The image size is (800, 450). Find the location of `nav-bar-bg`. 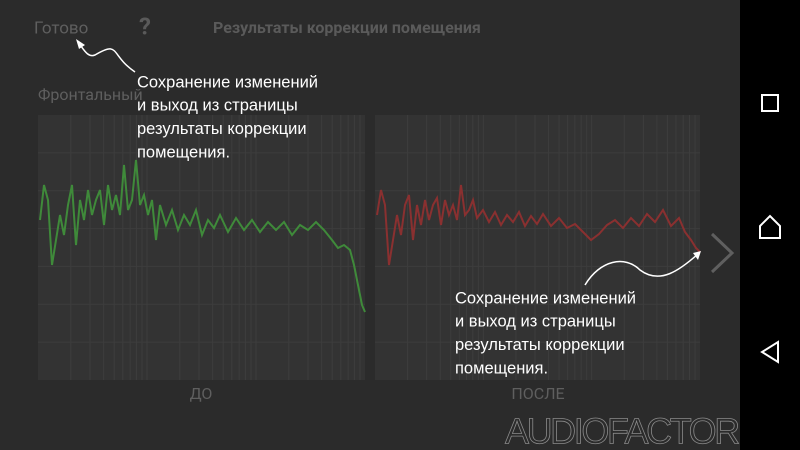

nav-bar-bg is located at coordinates (770, 225).